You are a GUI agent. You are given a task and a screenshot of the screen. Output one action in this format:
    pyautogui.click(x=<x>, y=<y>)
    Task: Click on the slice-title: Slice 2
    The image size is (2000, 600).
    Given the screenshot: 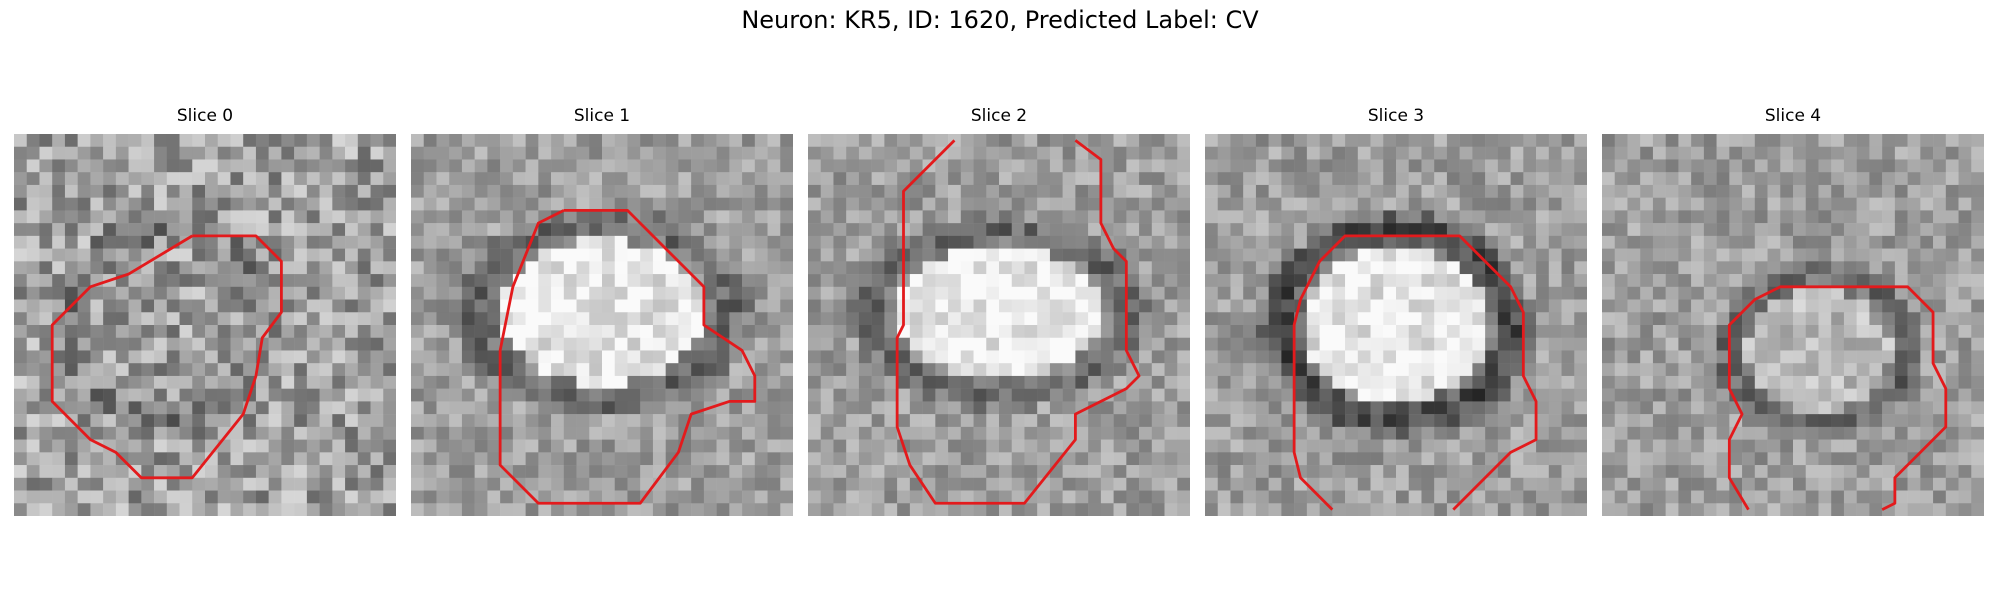 What is the action you would take?
    pyautogui.click(x=999, y=116)
    